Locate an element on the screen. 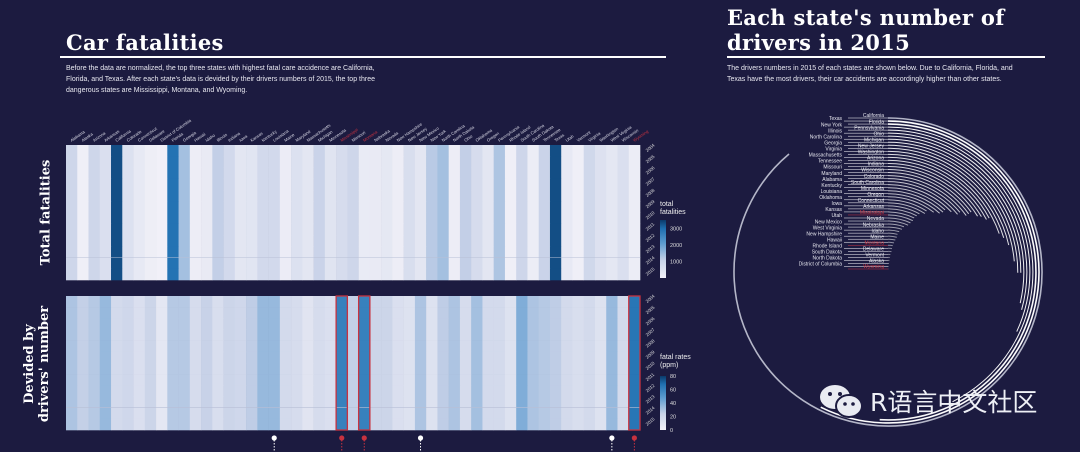 This screenshot has width=1080, height=452. right-title-line1: Each state's number of is located at coordinates (866, 17).